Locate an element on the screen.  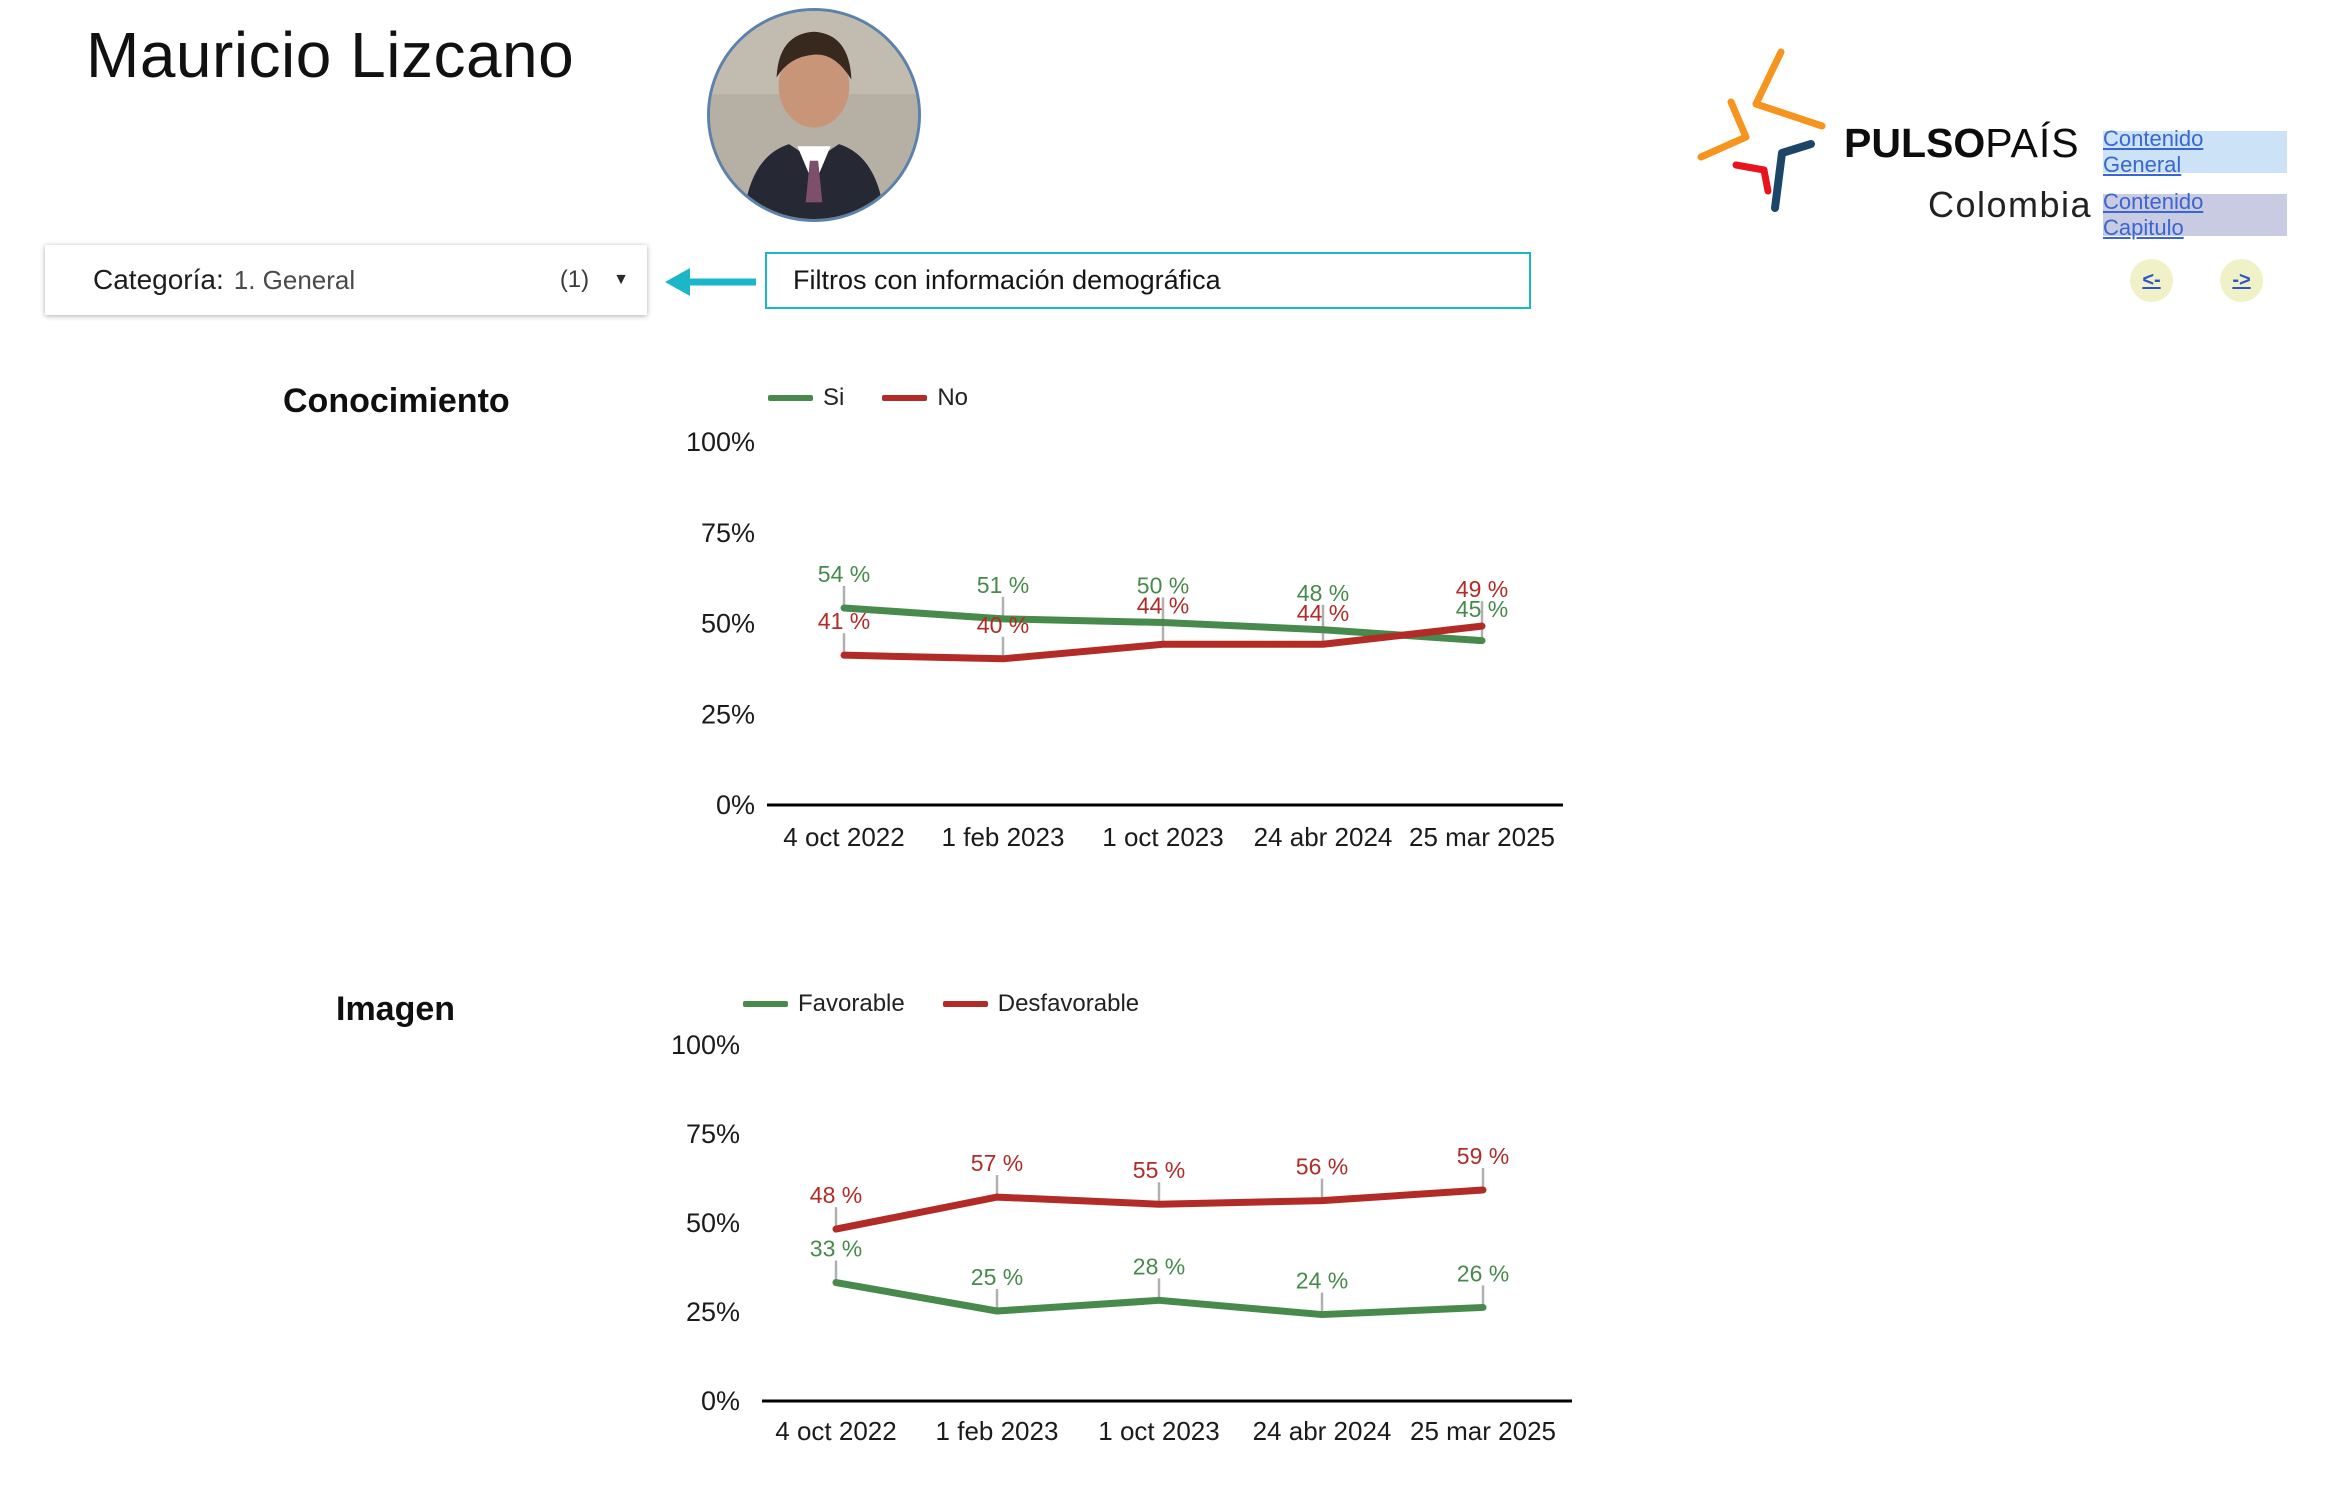
chart-title: Conocimiento is located at coordinates (396, 401).